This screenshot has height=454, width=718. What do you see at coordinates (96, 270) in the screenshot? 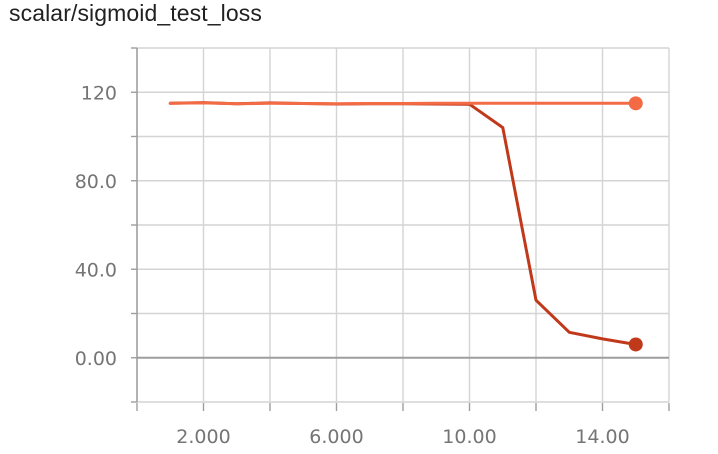
I see `y-tick-label: 40.0` at bounding box center [96, 270].